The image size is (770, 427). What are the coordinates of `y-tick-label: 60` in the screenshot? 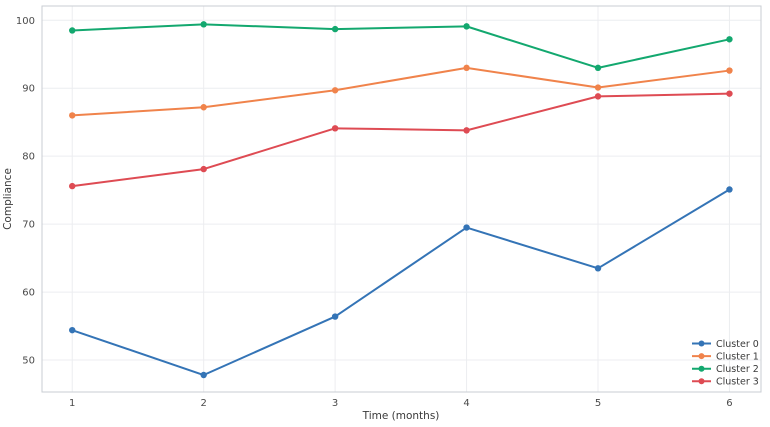 It's located at (28, 293).